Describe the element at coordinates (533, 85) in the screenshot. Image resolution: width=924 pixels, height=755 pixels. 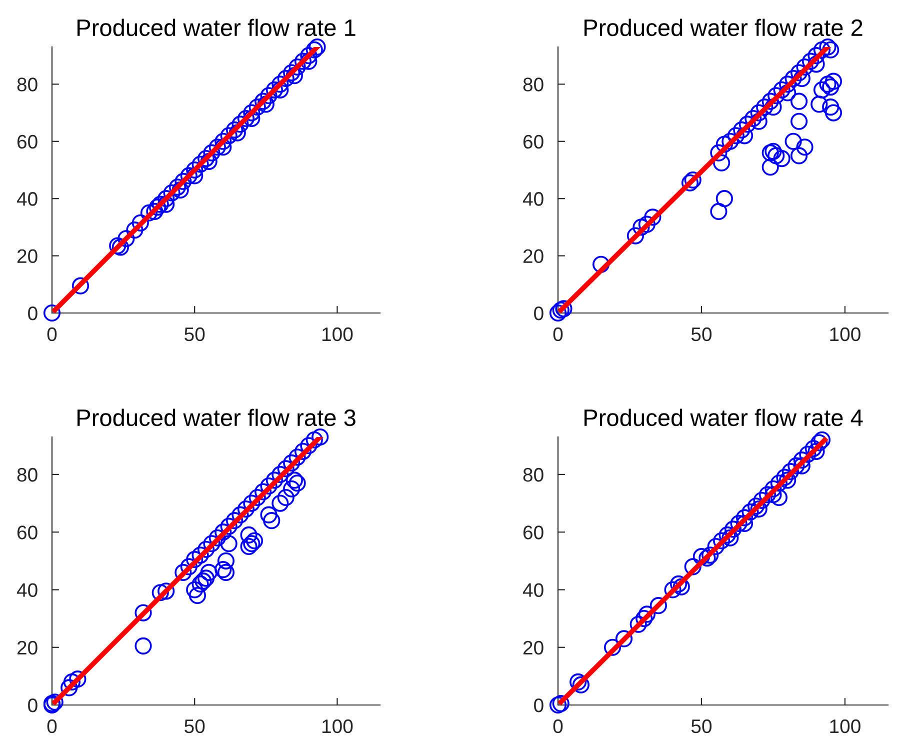
I see `y-tick-label: 80` at that location.